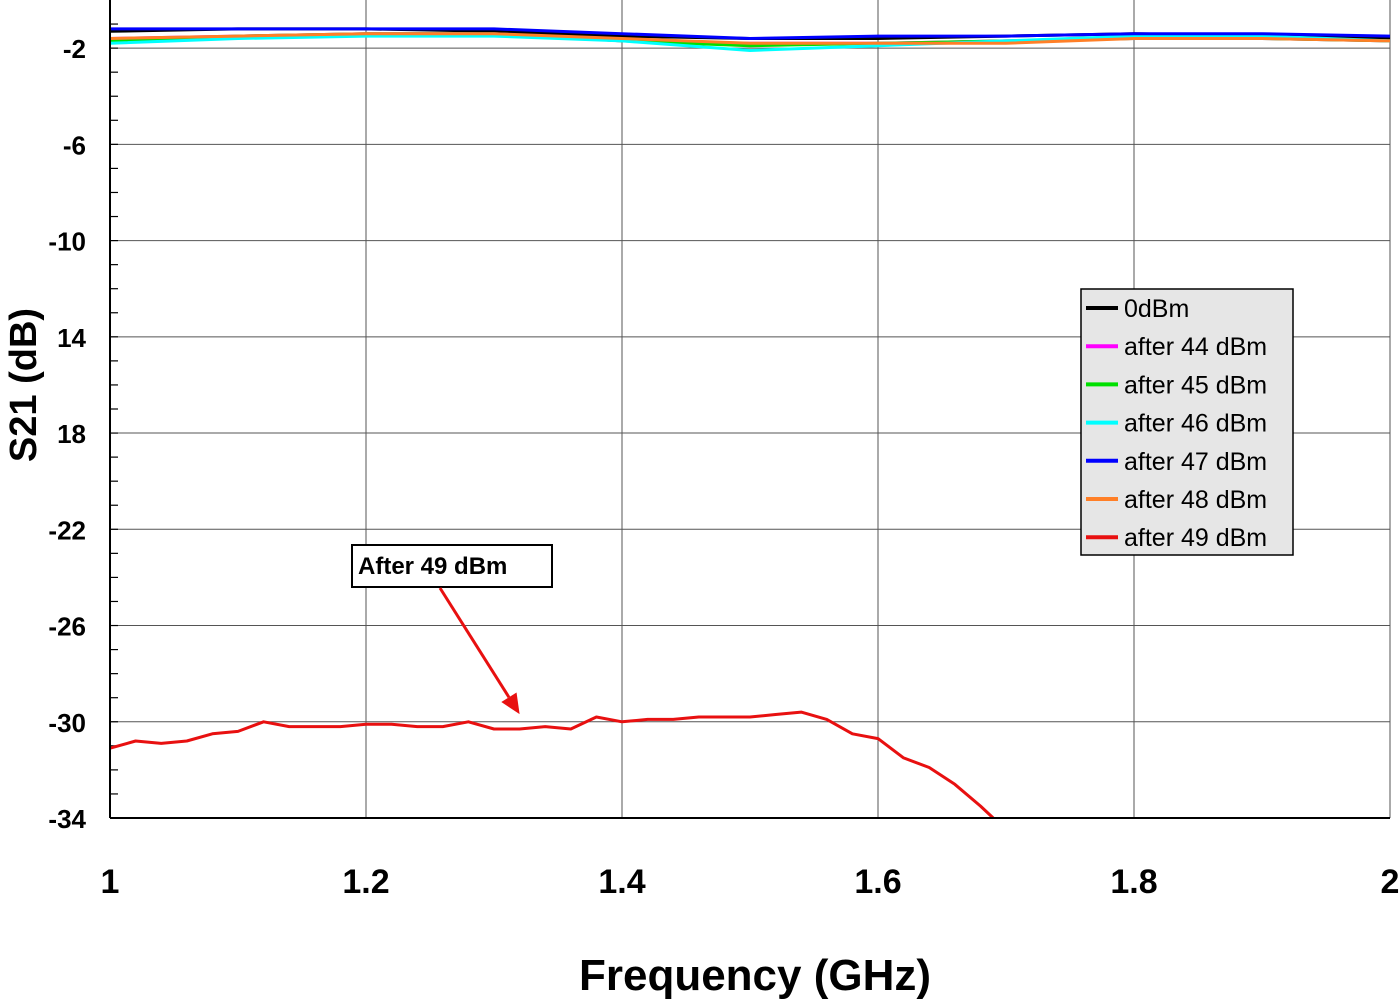 Image resolution: width=1400 pixels, height=1001 pixels. Describe the element at coordinates (71, 434) in the screenshot. I see `y-tick-label: 18` at that location.